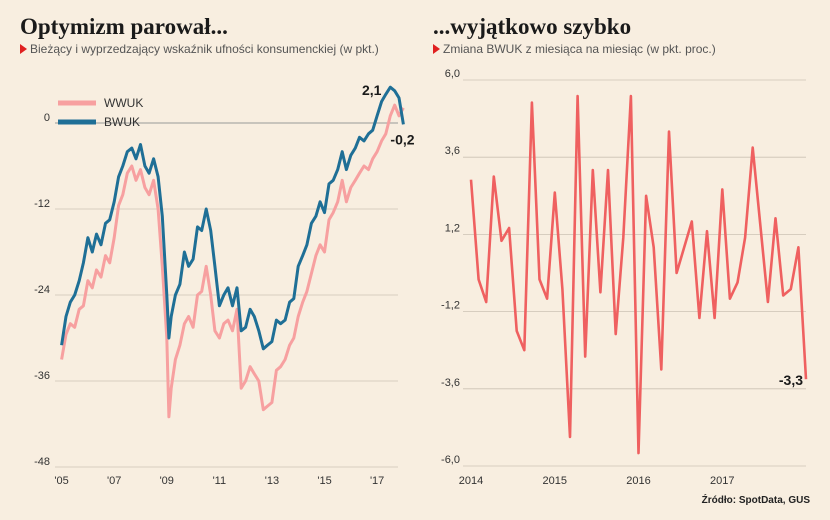 This screenshot has width=830, height=520. What do you see at coordinates (272, 481) in the screenshot?
I see `left-x-tick-label: '13` at bounding box center [272, 481].